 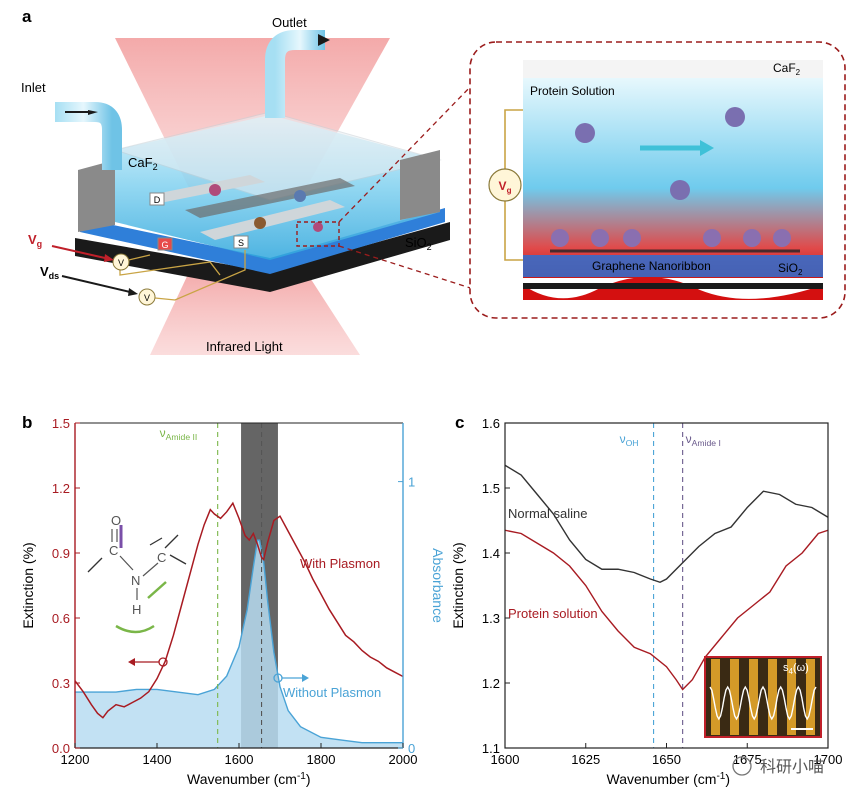 I want to click on outlet-arrow, so click(x=324, y=40).